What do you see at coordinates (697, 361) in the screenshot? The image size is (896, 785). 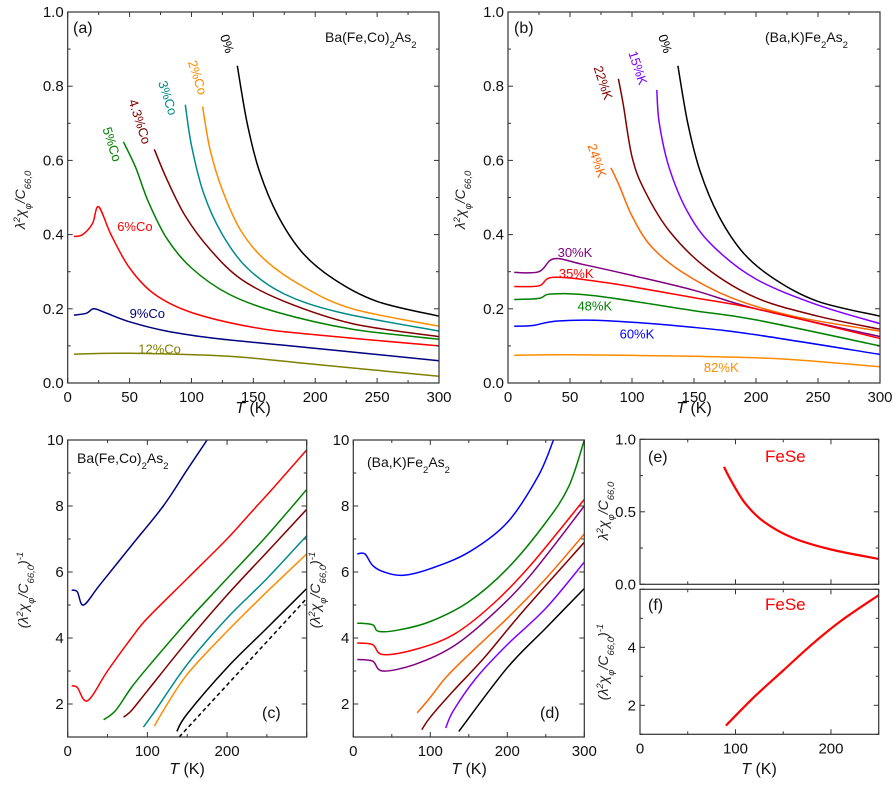 I see `series-line-82K` at bounding box center [697, 361].